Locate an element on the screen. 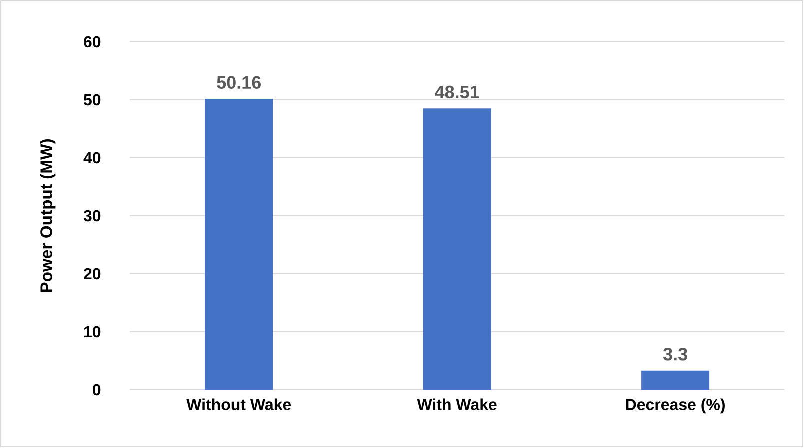 The image size is (804, 448). y-tick-label: 50 is located at coordinates (92, 100).